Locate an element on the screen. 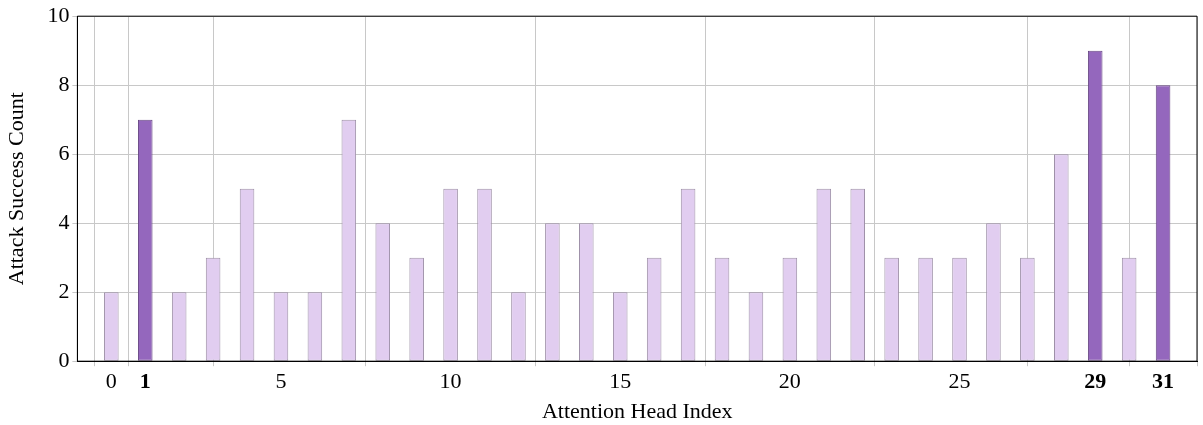  y-tick-label: 8 is located at coordinates (64, 83).